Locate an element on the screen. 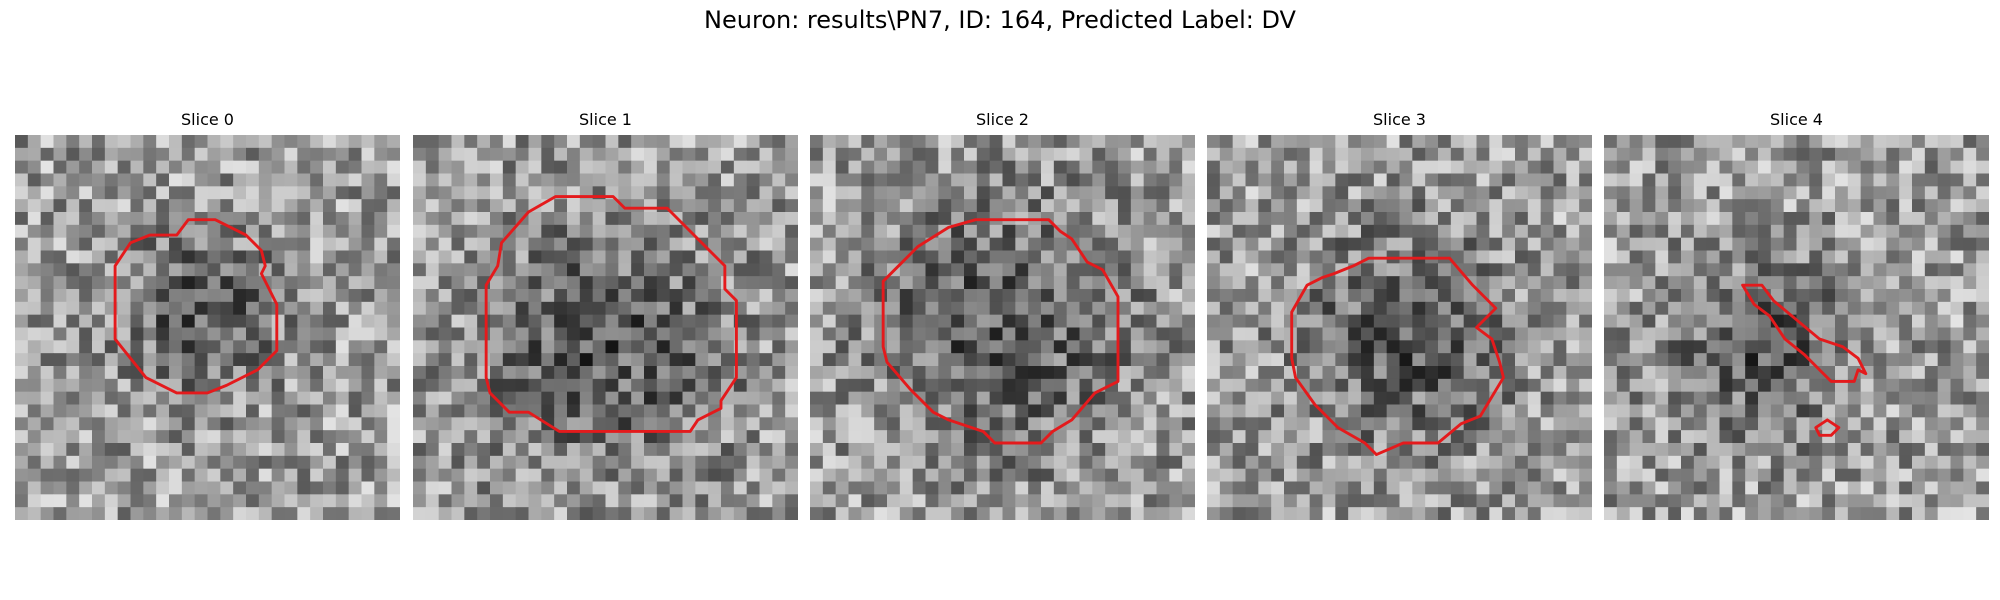 This screenshot has width=2000, height=600. slice-panel-2: Slice 2 is located at coordinates (1002, 314).